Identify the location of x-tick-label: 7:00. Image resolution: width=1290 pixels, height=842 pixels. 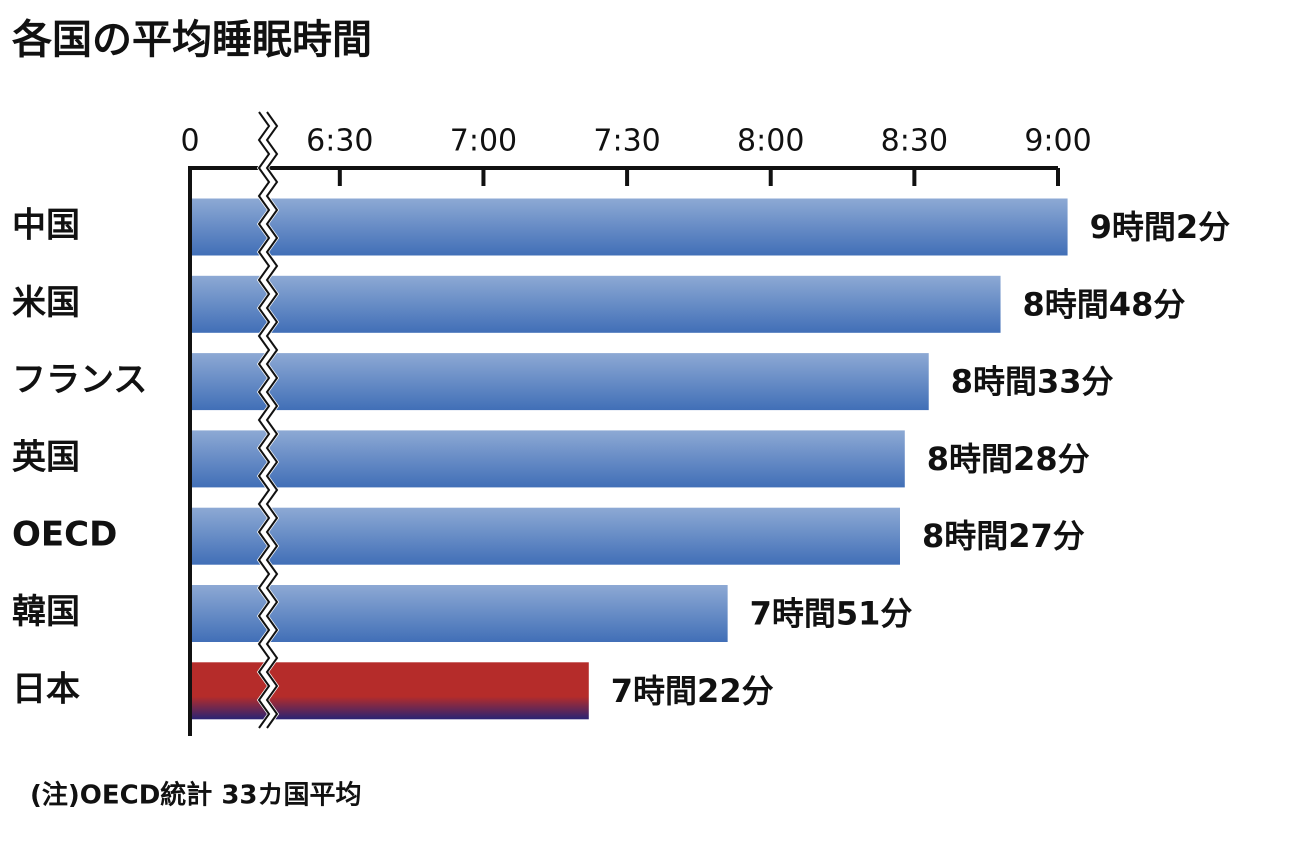
(483, 141).